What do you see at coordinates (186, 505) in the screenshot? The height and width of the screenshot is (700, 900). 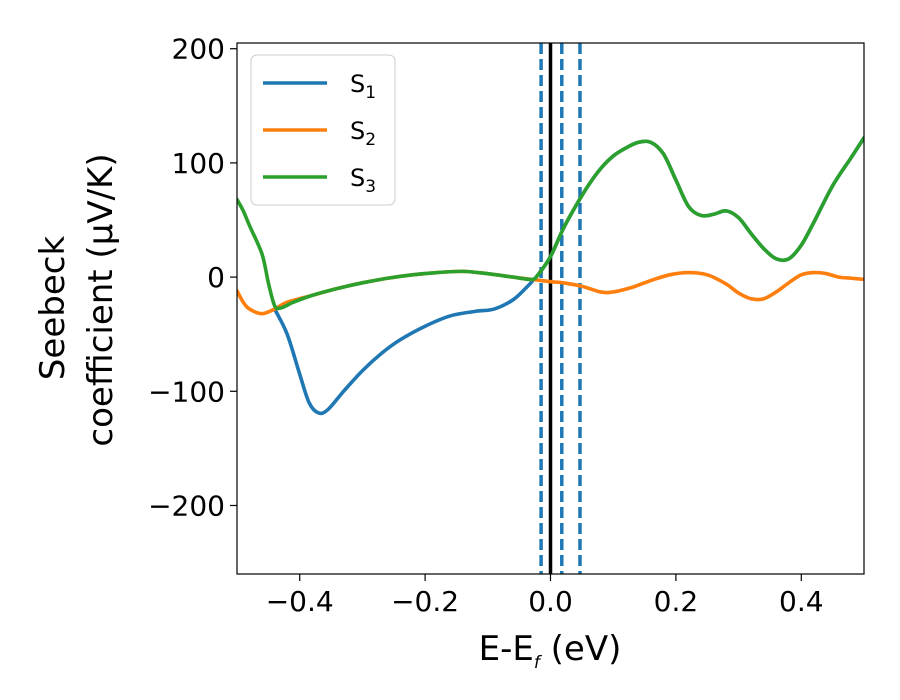 I see `y-tick-label: −200` at bounding box center [186, 505].